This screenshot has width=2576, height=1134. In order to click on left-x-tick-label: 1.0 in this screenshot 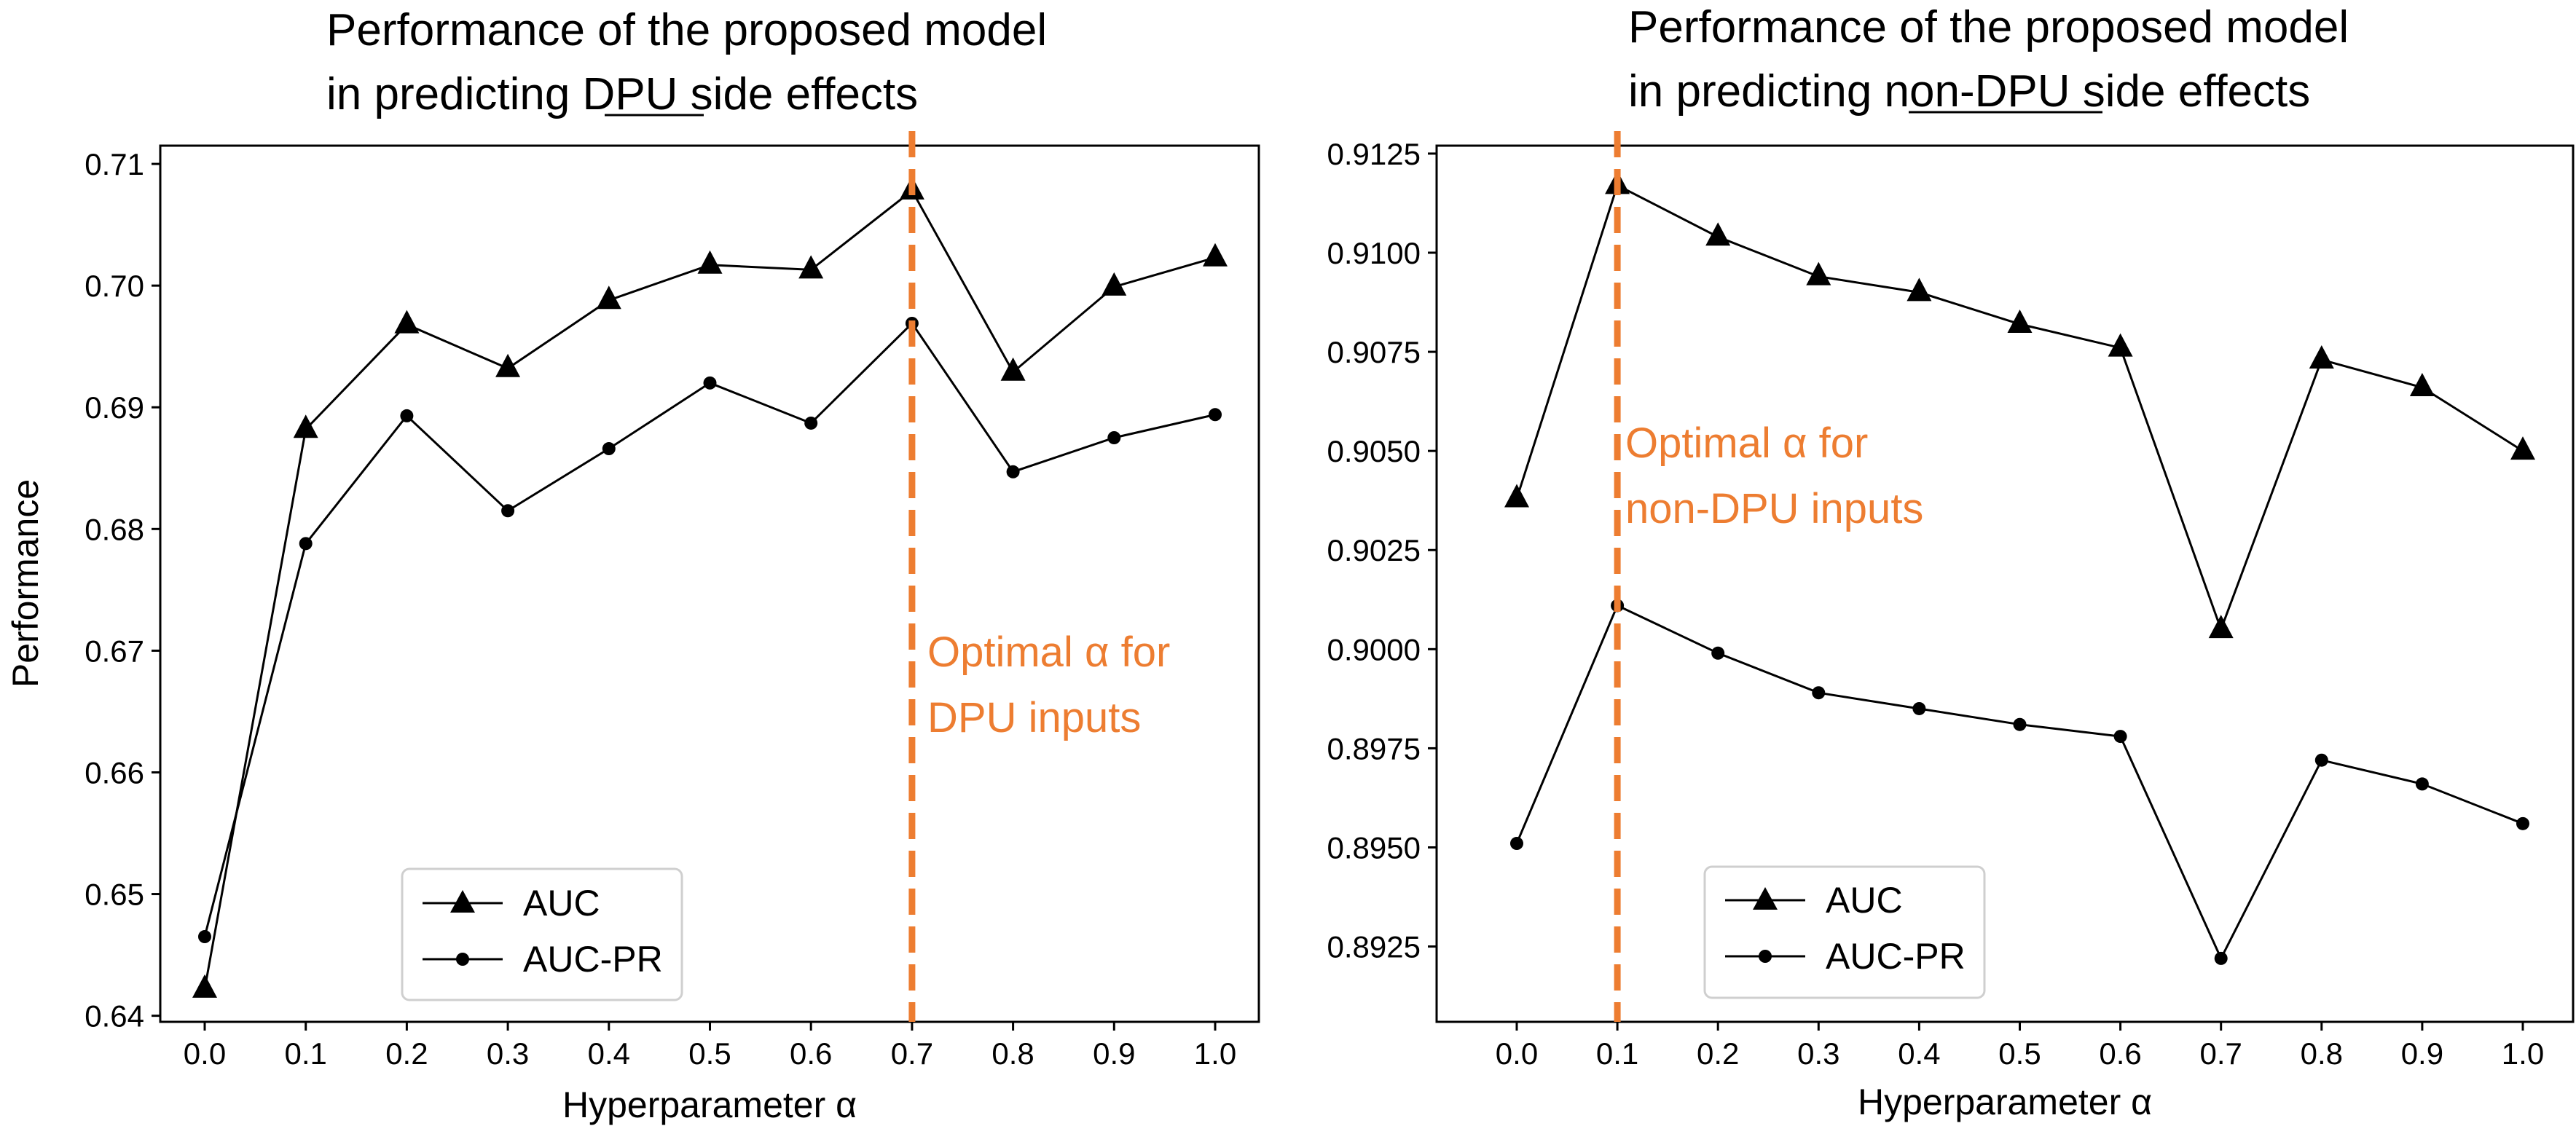, I will do `click(1215, 1053)`.